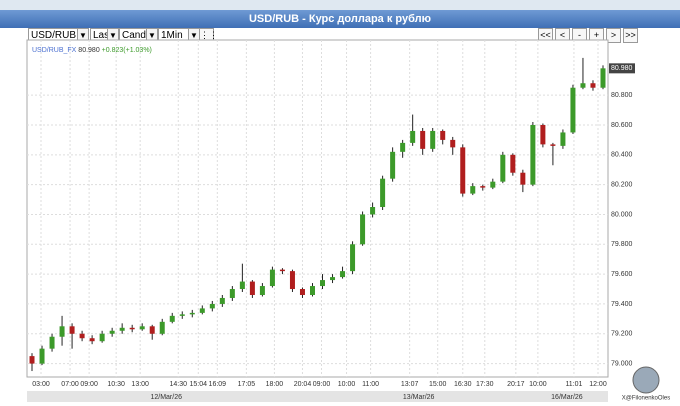 The image size is (680, 406). What do you see at coordinates (622, 125) in the screenshot?
I see `y-tick-label: 80.600` at bounding box center [622, 125].